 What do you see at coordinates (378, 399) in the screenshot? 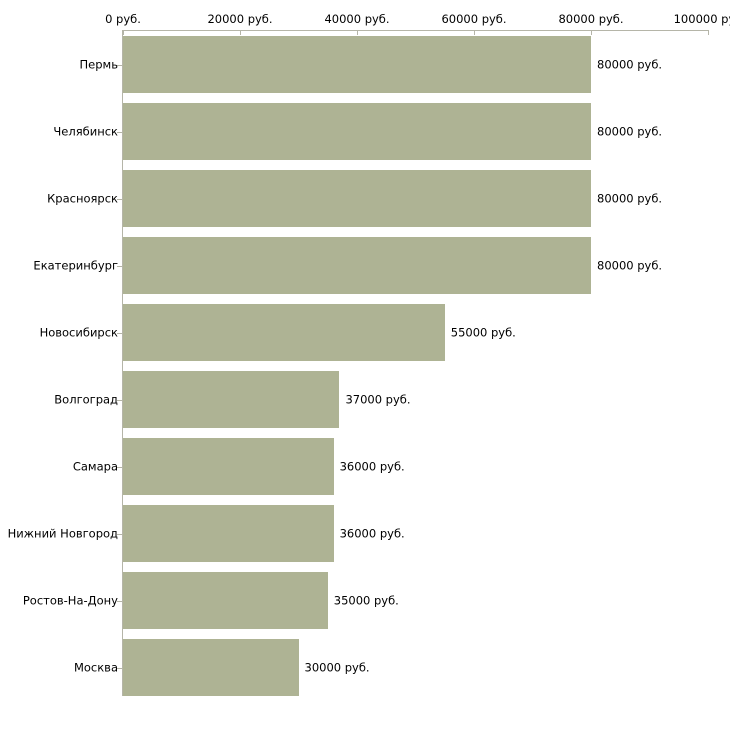
I see `bar-value-label: 37000 руб.` at bounding box center [378, 399].